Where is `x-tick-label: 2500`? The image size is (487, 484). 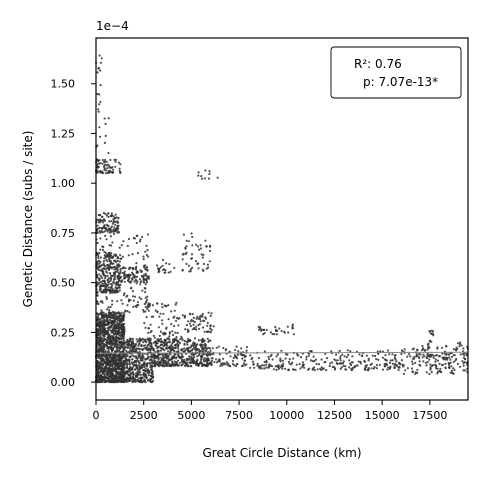 x-tick-label: 2500 is located at coordinates (144, 415).